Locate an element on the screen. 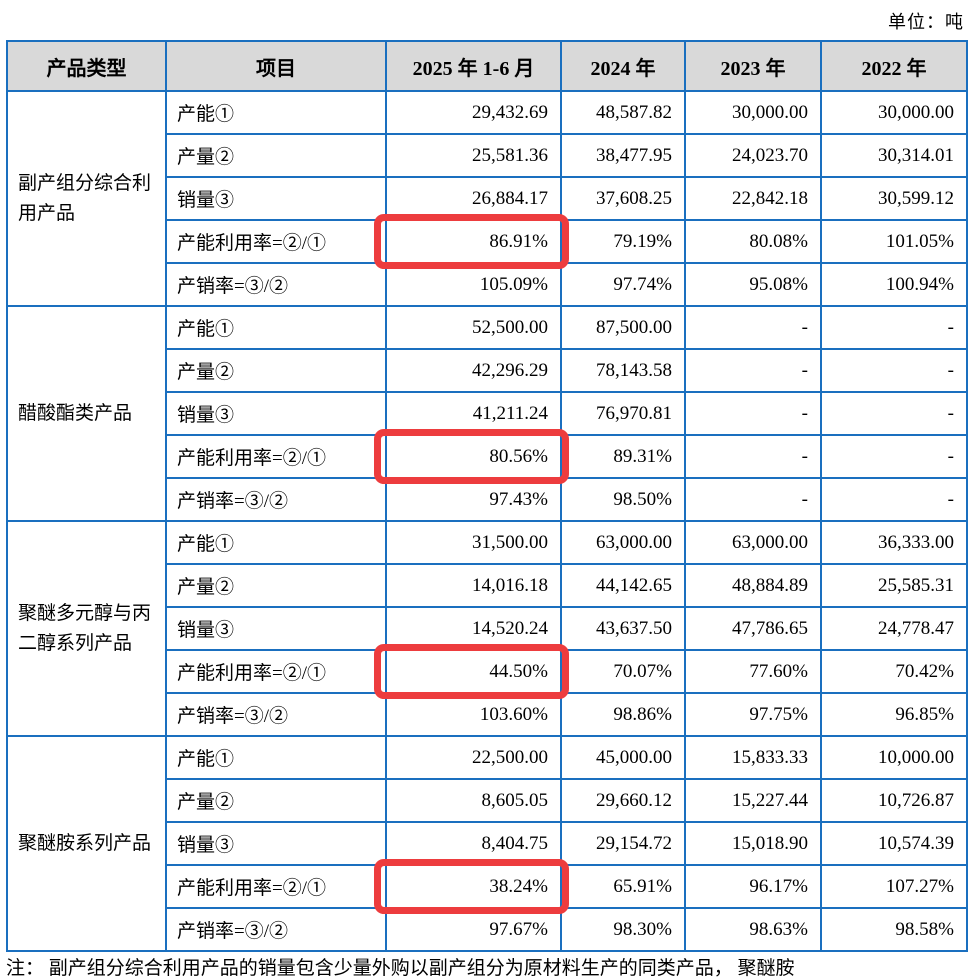 This screenshot has height=980, width=972. value-cell: 44,142.65 is located at coordinates (623, 585).